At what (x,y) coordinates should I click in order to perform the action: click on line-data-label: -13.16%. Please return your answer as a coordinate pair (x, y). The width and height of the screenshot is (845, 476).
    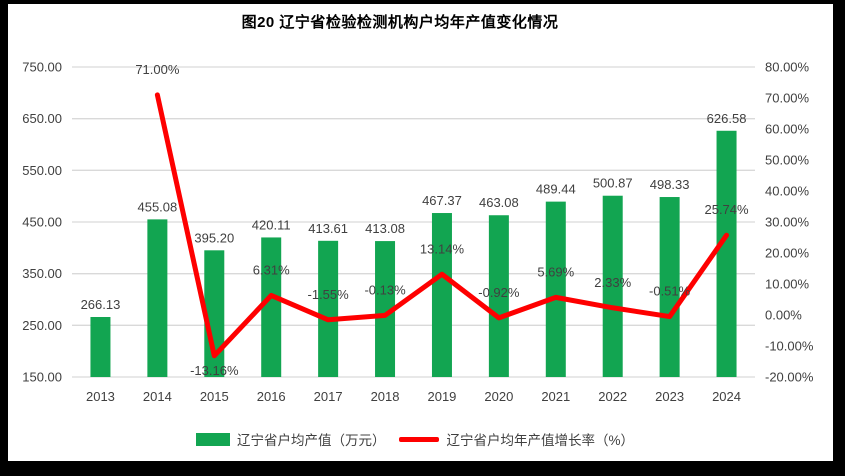
    Looking at the image, I should click on (214, 370).